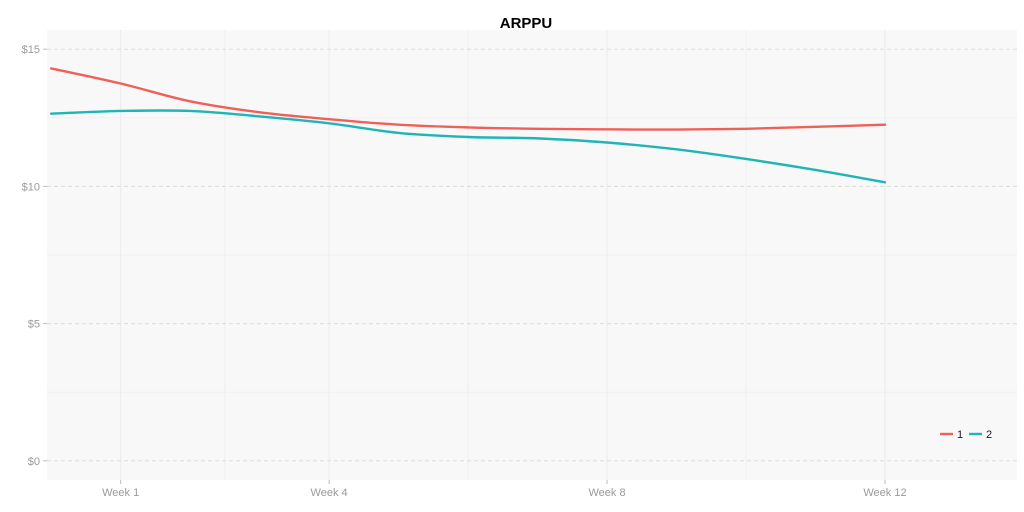 The image size is (1024, 512). Describe the element at coordinates (329, 493) in the screenshot. I see `x-tick-label: Week 4` at that location.